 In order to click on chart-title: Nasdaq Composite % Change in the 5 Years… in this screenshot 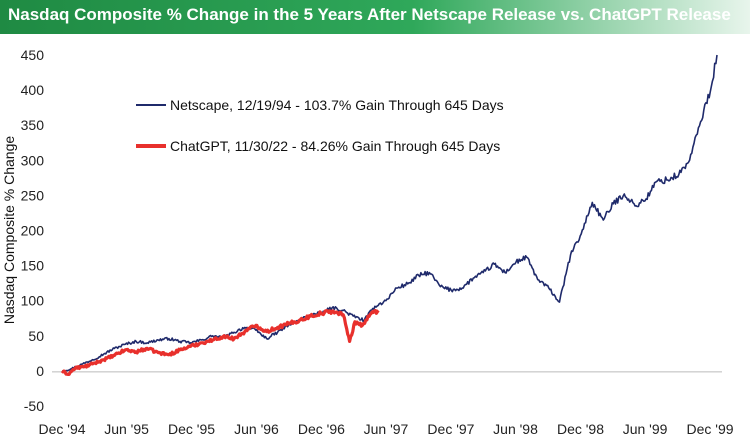, I will do `click(369, 14)`.